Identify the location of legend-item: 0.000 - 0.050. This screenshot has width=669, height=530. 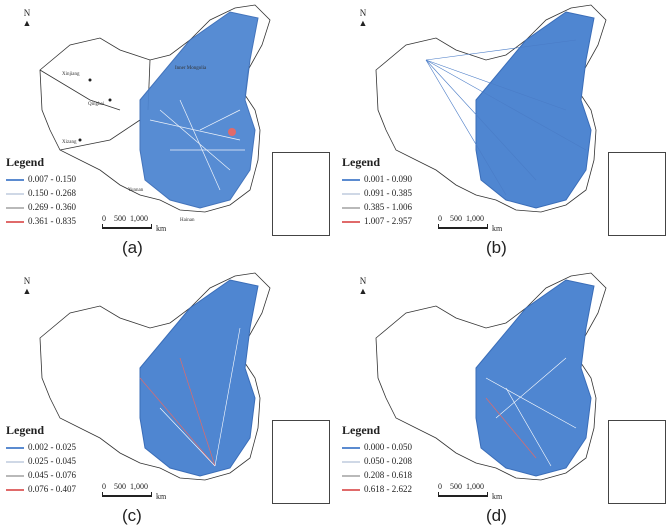
(377, 447).